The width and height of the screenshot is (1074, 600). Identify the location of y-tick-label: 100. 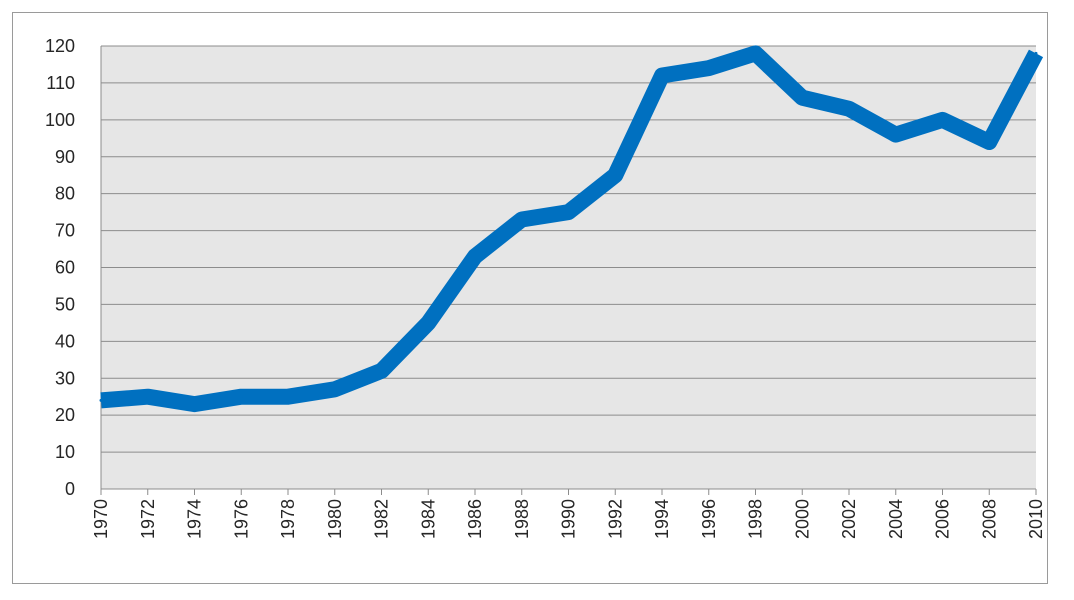
(60, 120).